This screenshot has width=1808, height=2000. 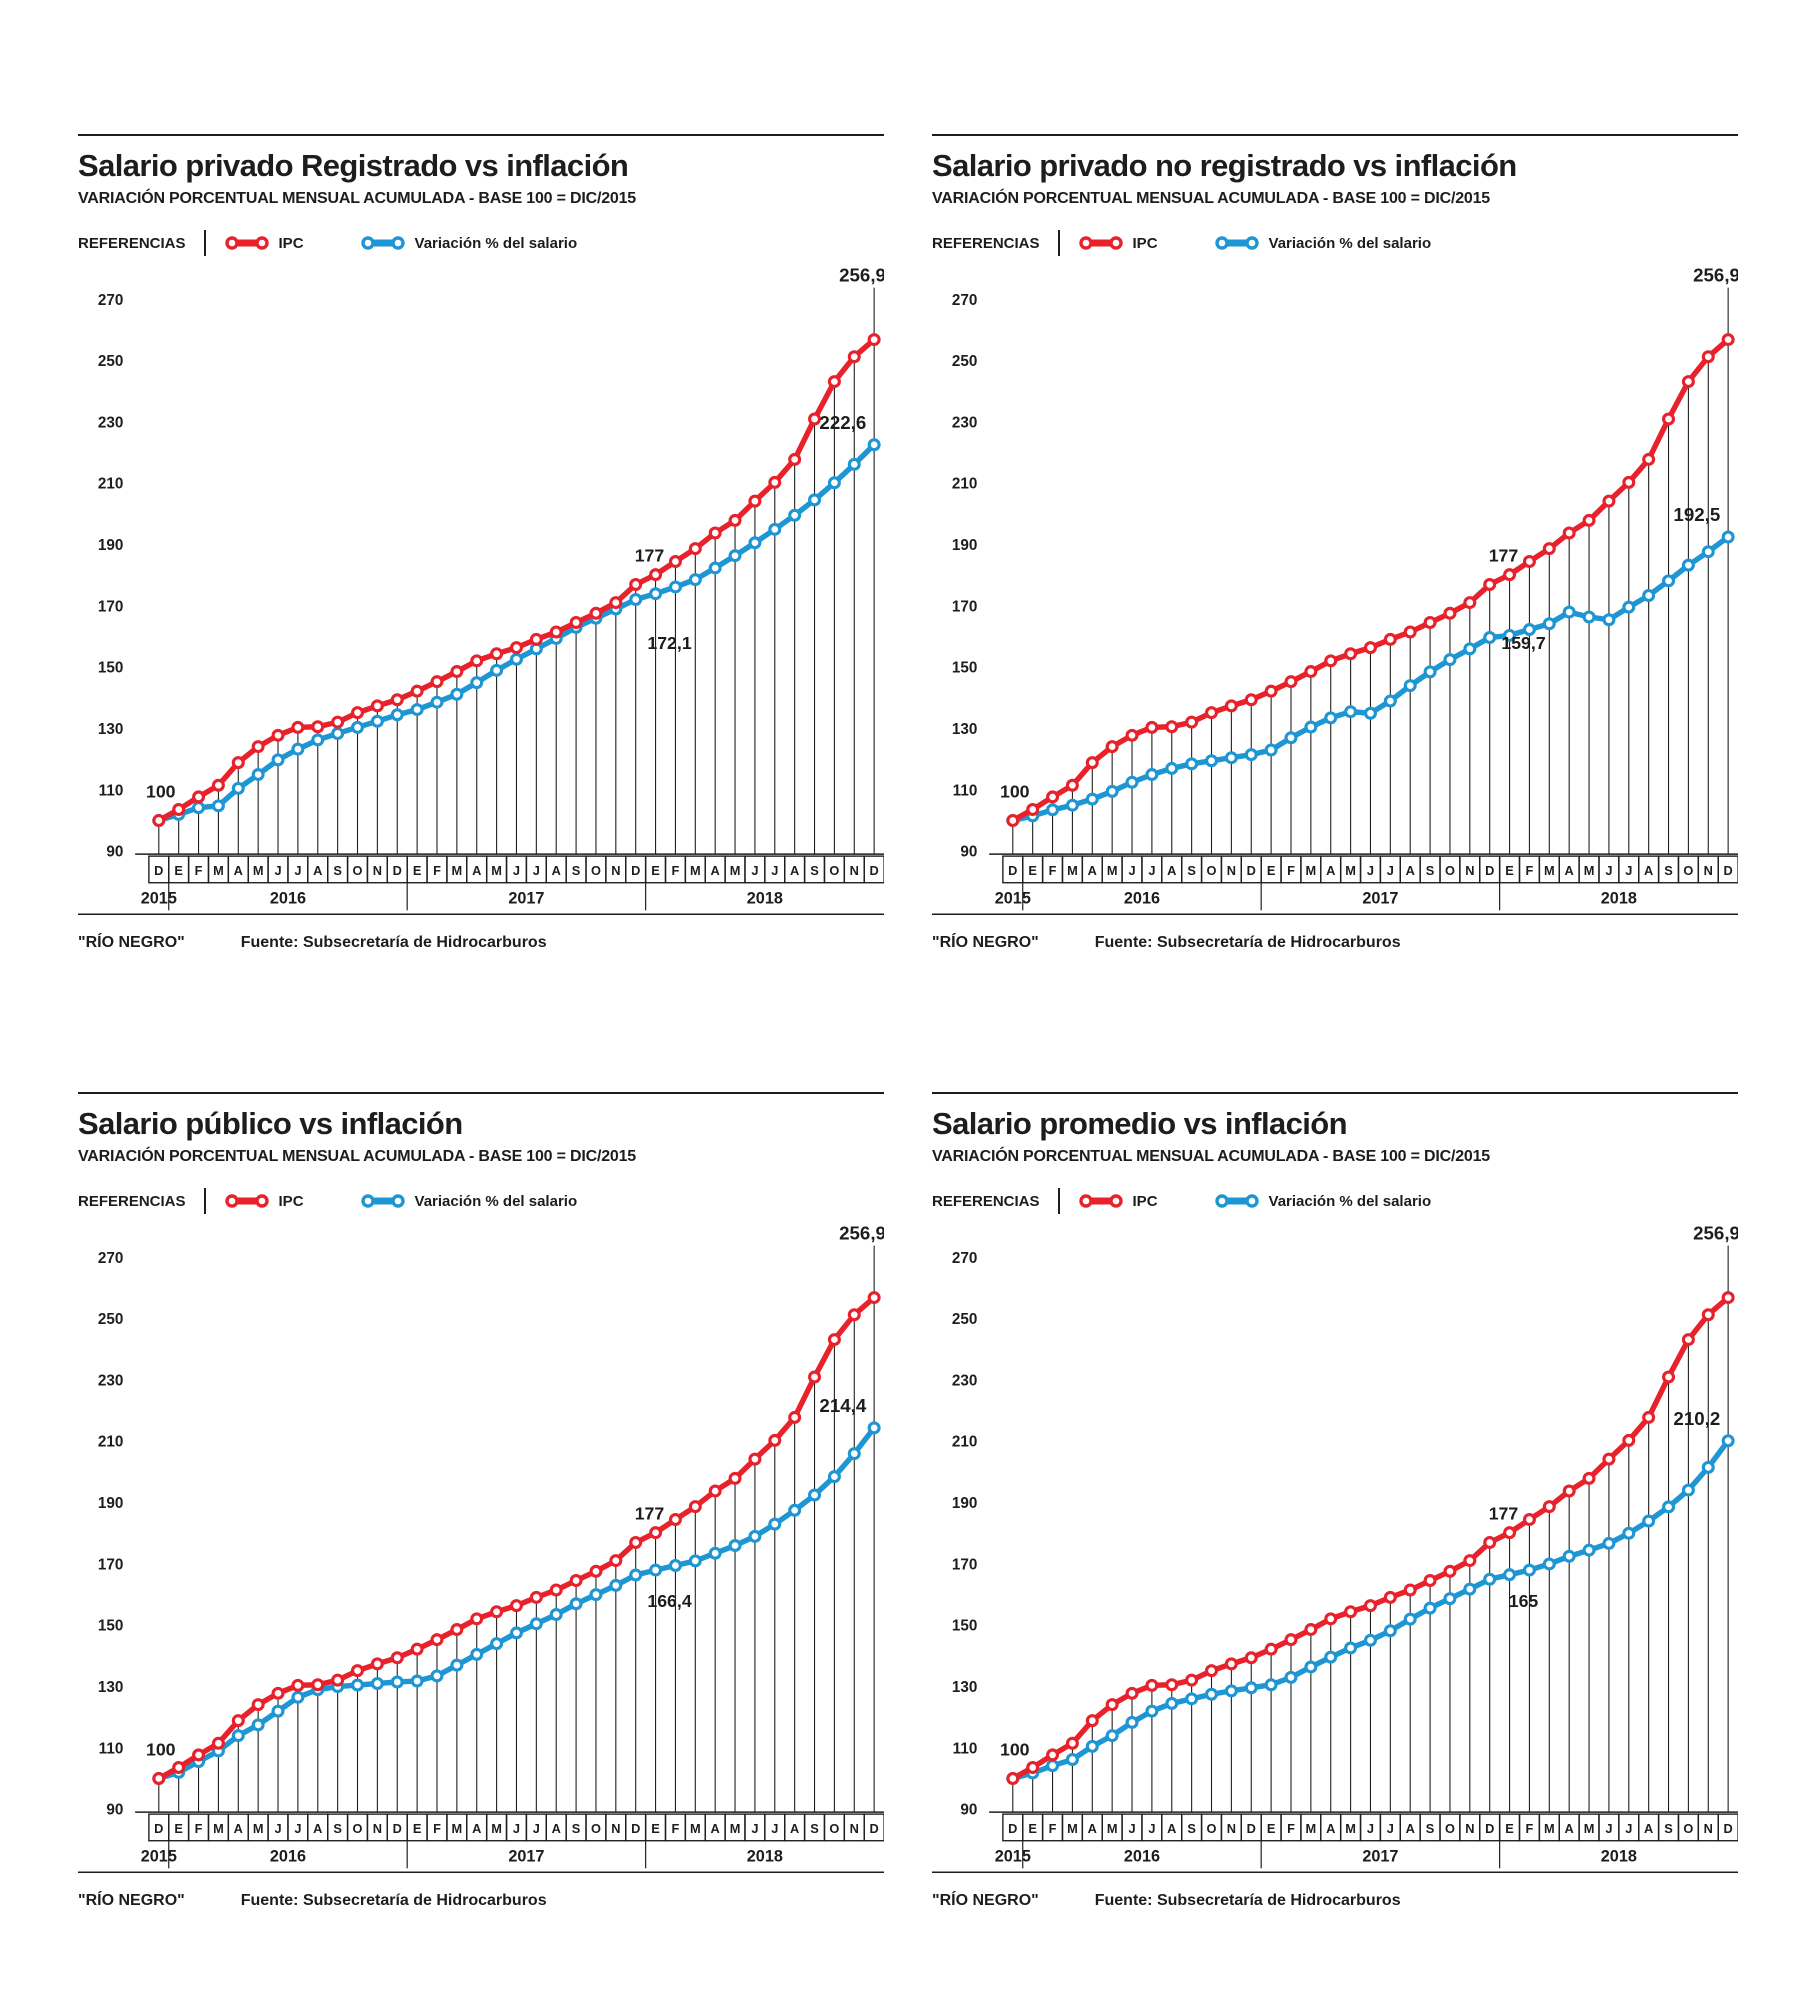 I want to click on salary-line-icon, so click(x=382, y=1201).